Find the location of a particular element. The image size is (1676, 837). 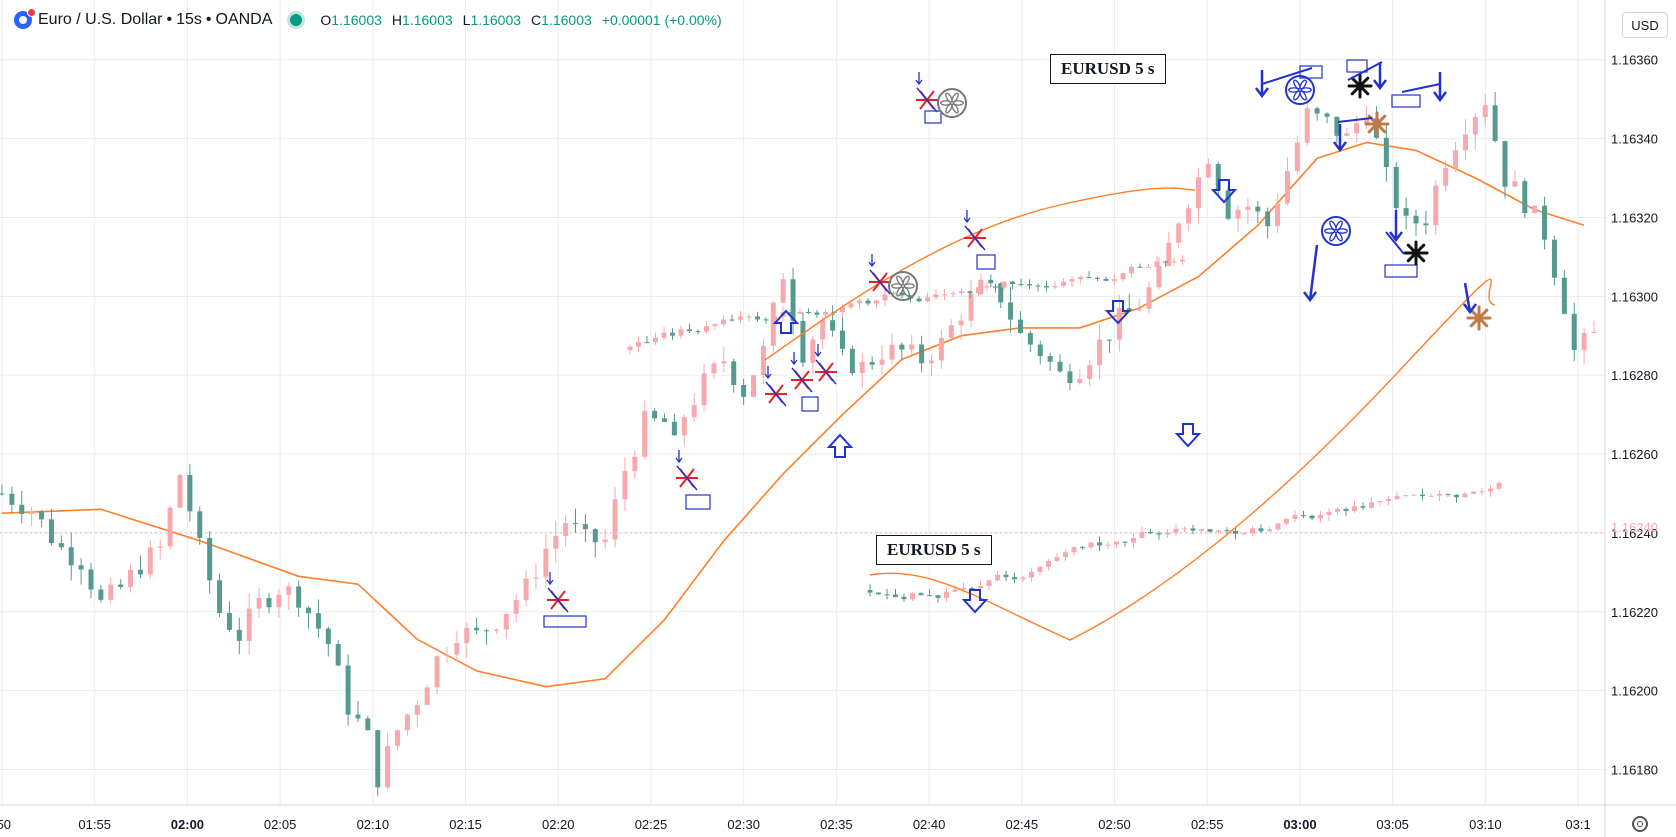

symbol-name: Euro / U.S. Dollar is located at coordinates (100, 19).